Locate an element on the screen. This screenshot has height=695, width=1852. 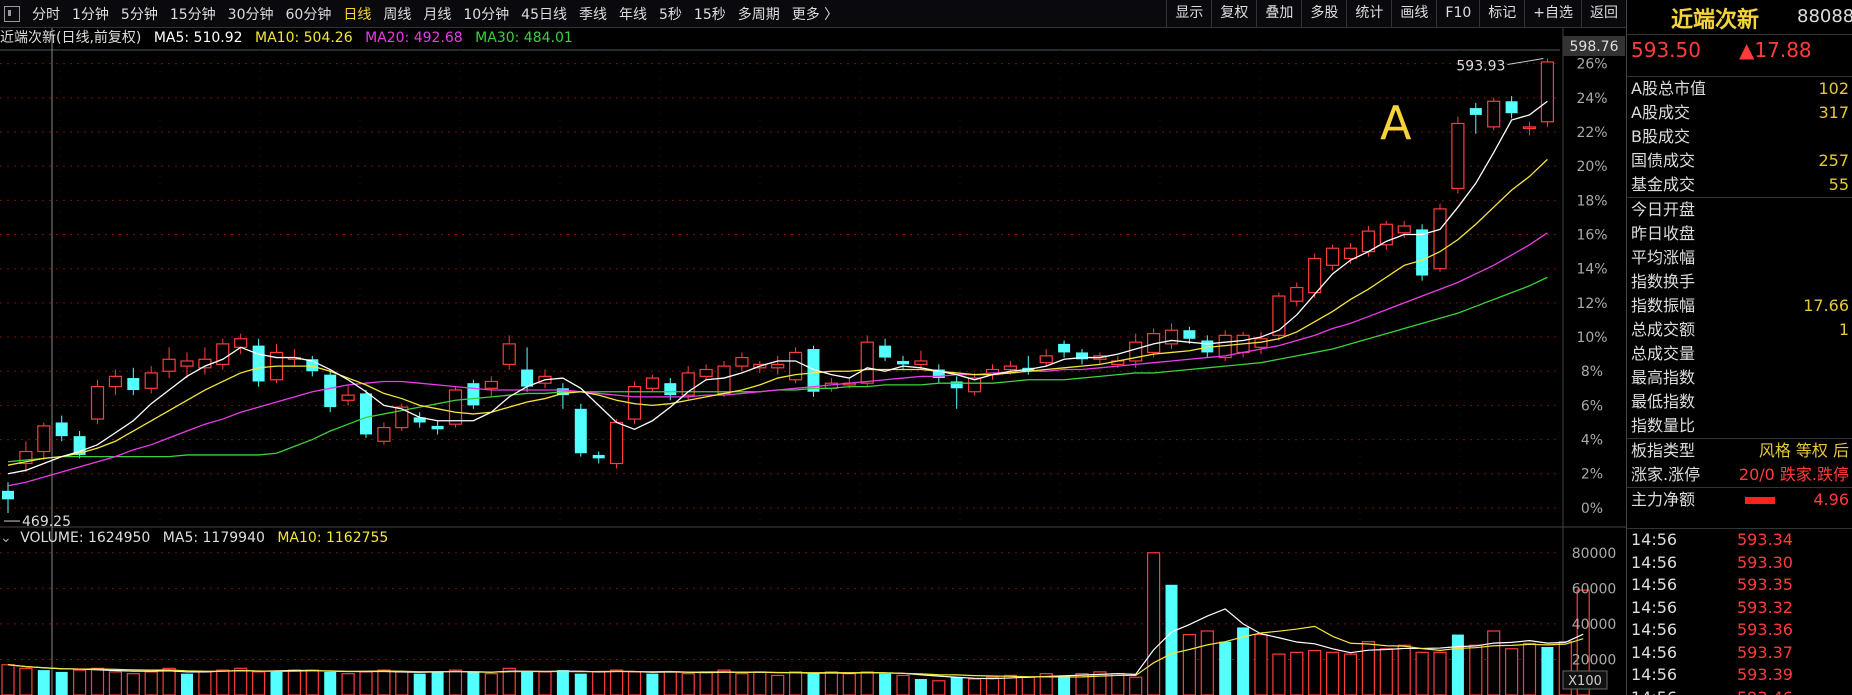
timeframe-tab: 周线 is located at coordinates (397, 14).